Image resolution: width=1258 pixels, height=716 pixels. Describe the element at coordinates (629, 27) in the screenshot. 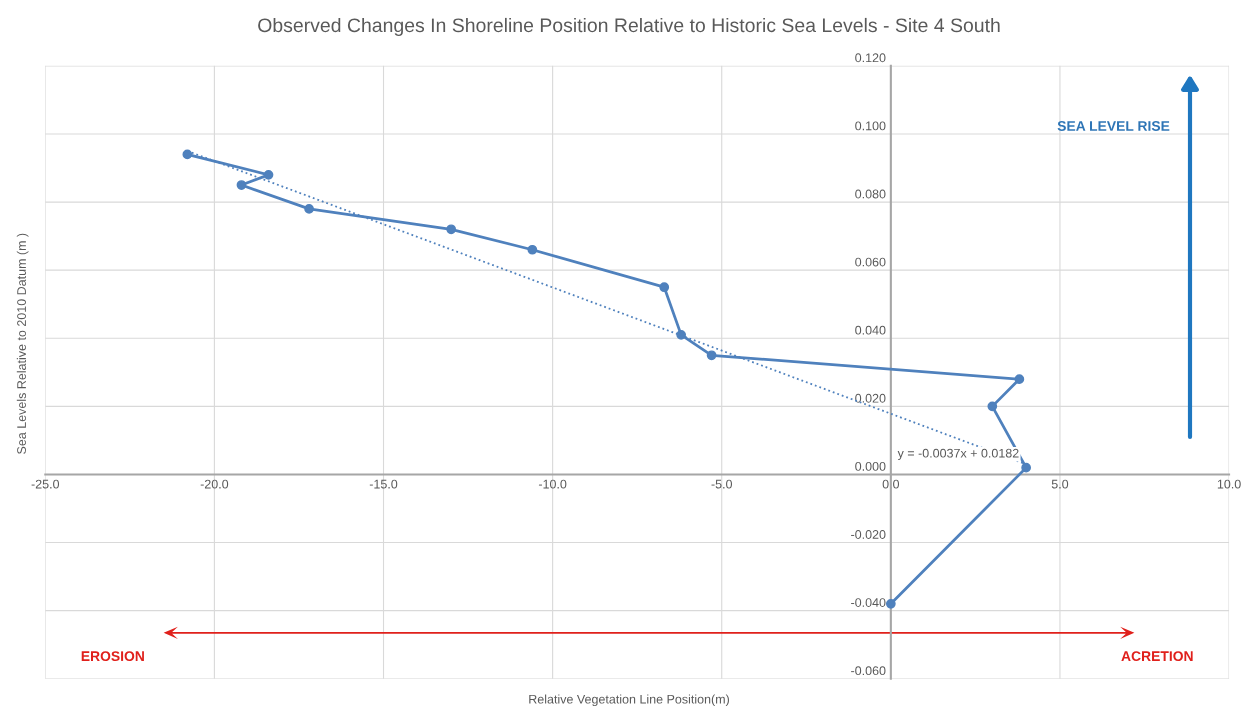

I see `chart-title: Observed Changes In Shoreline Position Relative to Historic Sea Levels - Site 4 South` at that location.